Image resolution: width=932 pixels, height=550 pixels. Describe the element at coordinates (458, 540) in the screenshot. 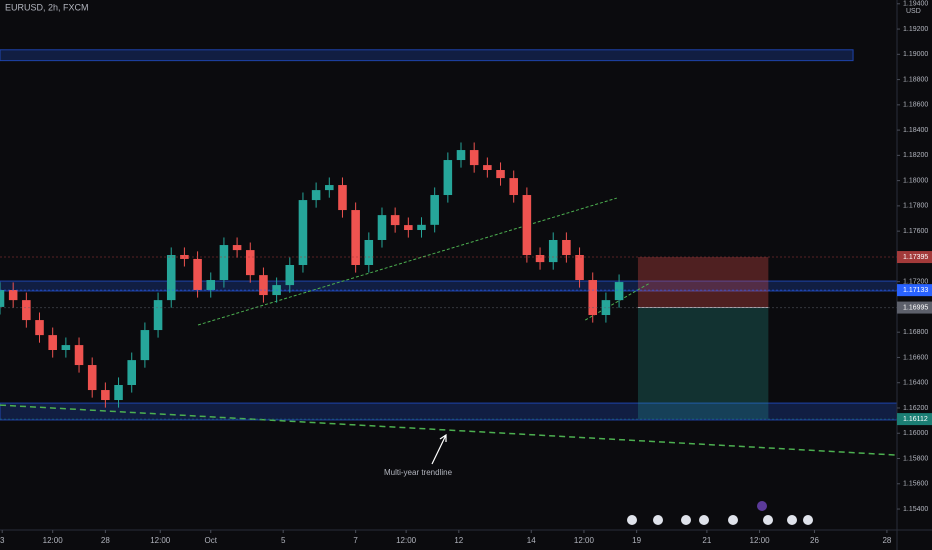

I see `x-tick-label: 12` at that location.